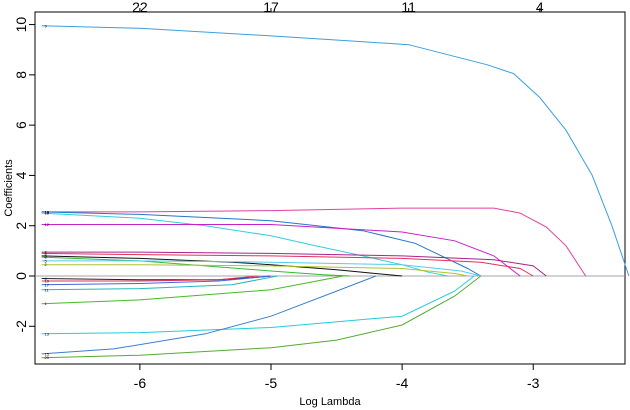 This screenshot has height=410, width=630. What do you see at coordinates (21, 326) in the screenshot?
I see `y-tick-label: -2` at bounding box center [21, 326].